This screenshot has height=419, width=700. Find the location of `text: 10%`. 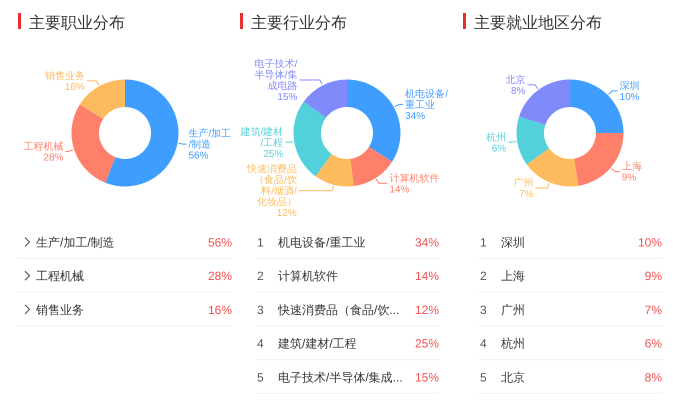

text: 10% is located at coordinates (650, 243).